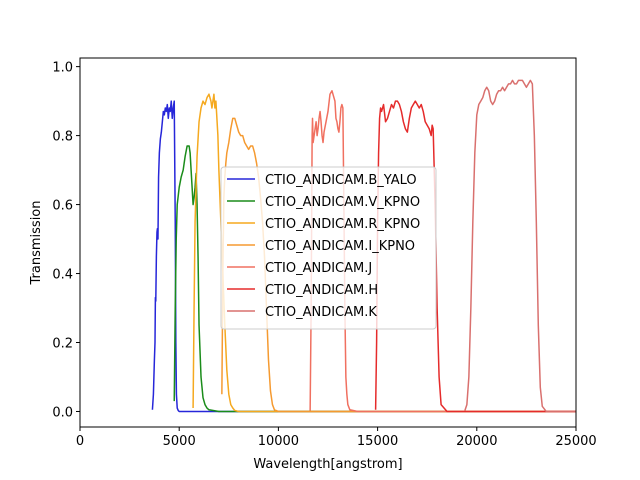 Image resolution: width=640 pixels, height=480 pixels. What do you see at coordinates (476, 441) in the screenshot?
I see `x-tick-label: 20000` at bounding box center [476, 441].